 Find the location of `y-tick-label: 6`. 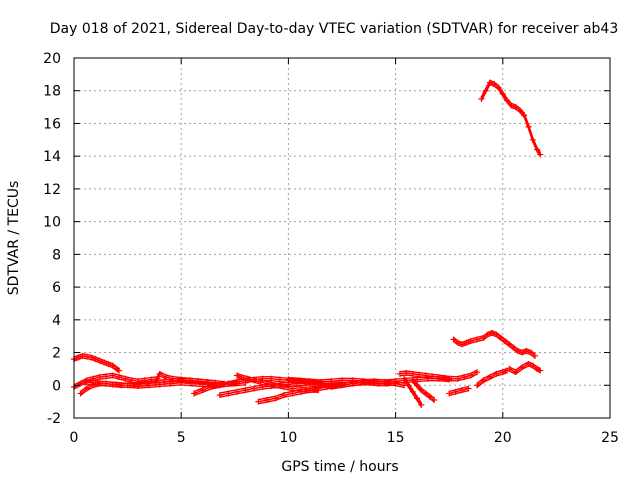

y-tick-label: 6 is located at coordinates (56, 288).